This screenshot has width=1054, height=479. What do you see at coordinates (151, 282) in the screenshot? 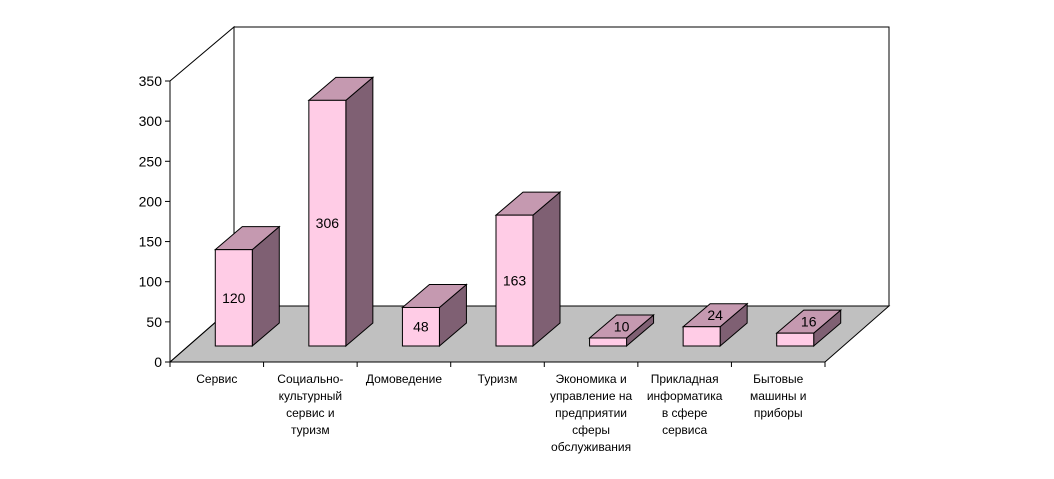
I see `y-tick-label: 100` at bounding box center [151, 282].